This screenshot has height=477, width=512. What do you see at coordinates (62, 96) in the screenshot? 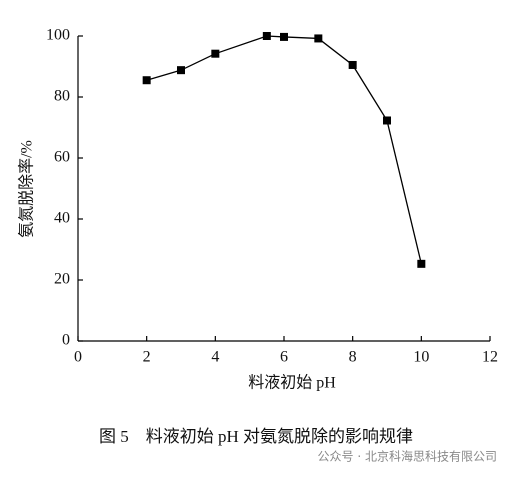
I see `y-tick-label: 80` at bounding box center [62, 96].